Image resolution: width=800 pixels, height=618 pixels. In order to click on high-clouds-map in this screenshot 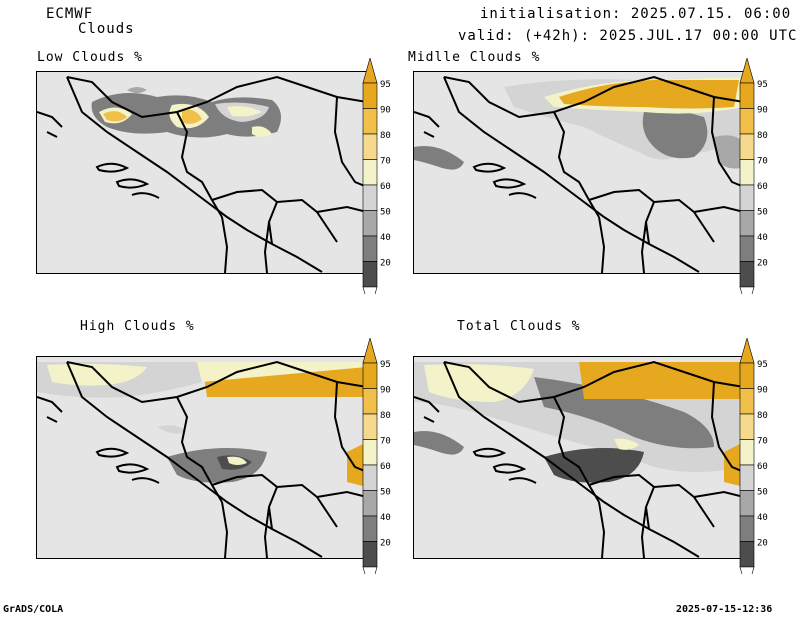, I will do `click(202, 459)`.